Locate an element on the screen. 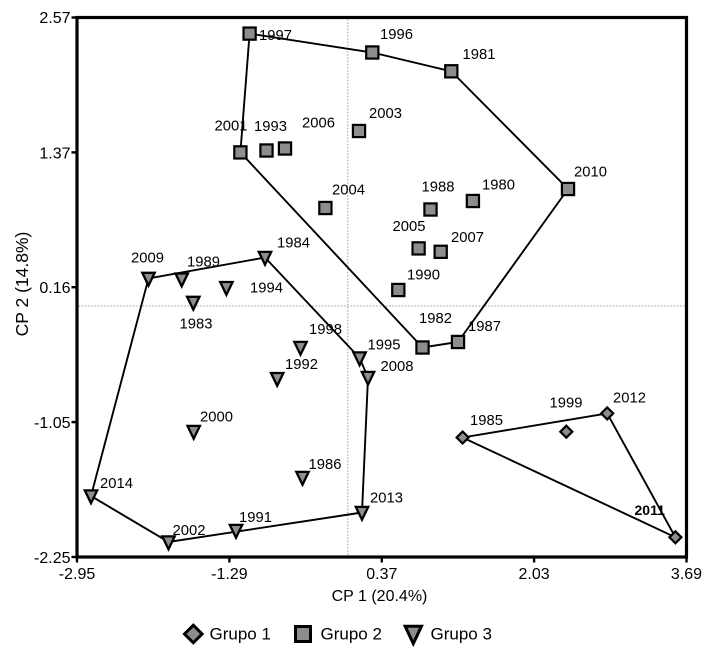  svg-text: 2004 is located at coordinates (348, 191).